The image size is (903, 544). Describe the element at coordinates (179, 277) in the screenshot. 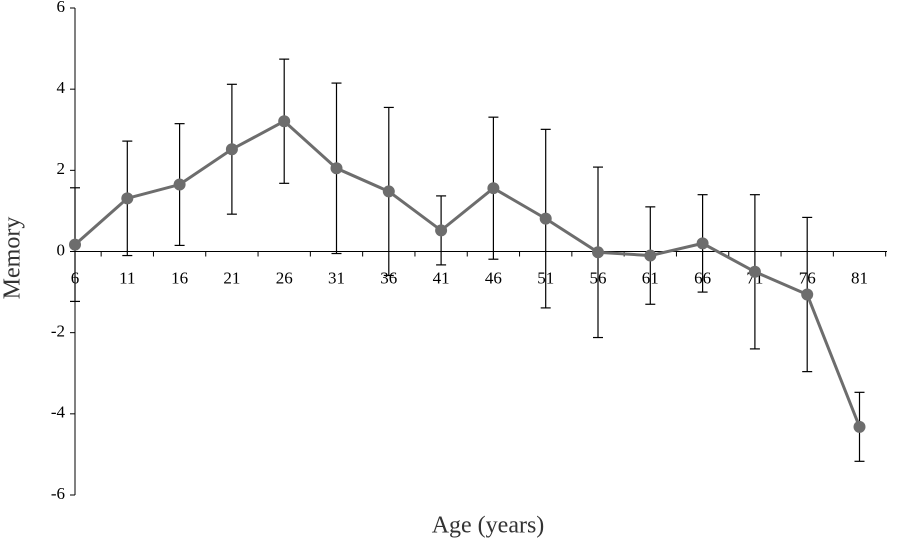

I see `x-tick-label: 16` at that location.